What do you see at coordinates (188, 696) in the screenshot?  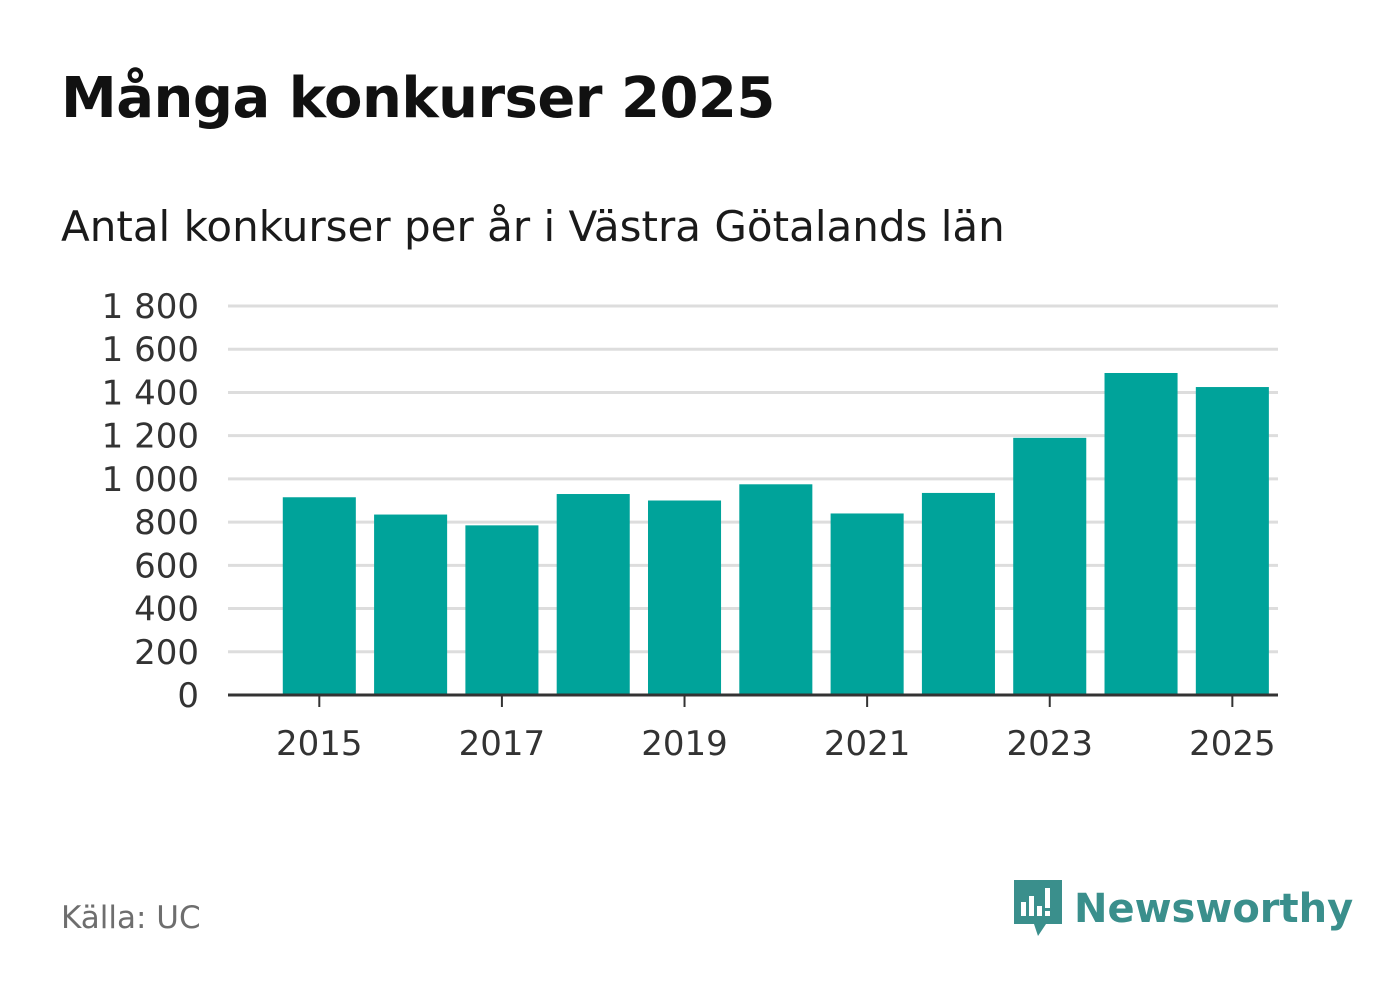 I see `y-tick-label: 0` at bounding box center [188, 696].